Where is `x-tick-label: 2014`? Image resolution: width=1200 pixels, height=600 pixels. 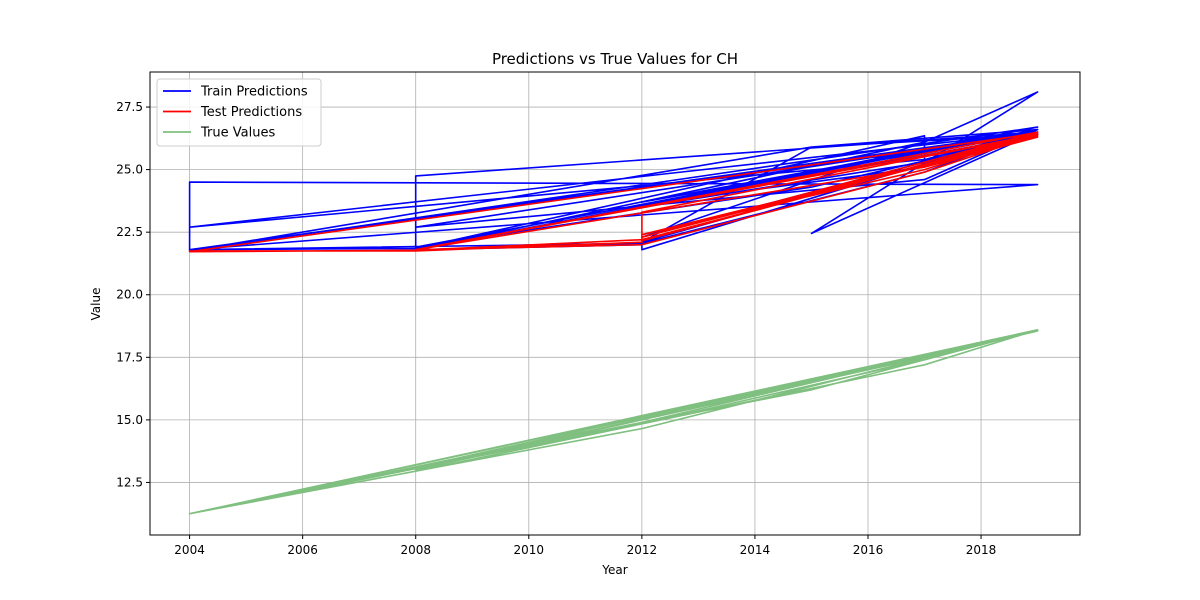
x-tick-label: 2014 is located at coordinates (755, 550).